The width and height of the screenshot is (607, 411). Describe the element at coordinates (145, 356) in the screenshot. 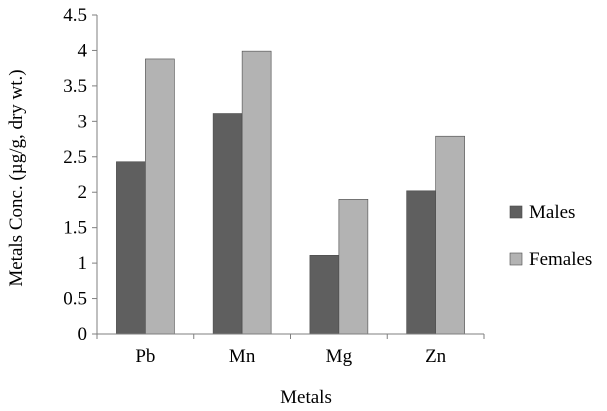

I see `x-tick-label: Pb` at that location.